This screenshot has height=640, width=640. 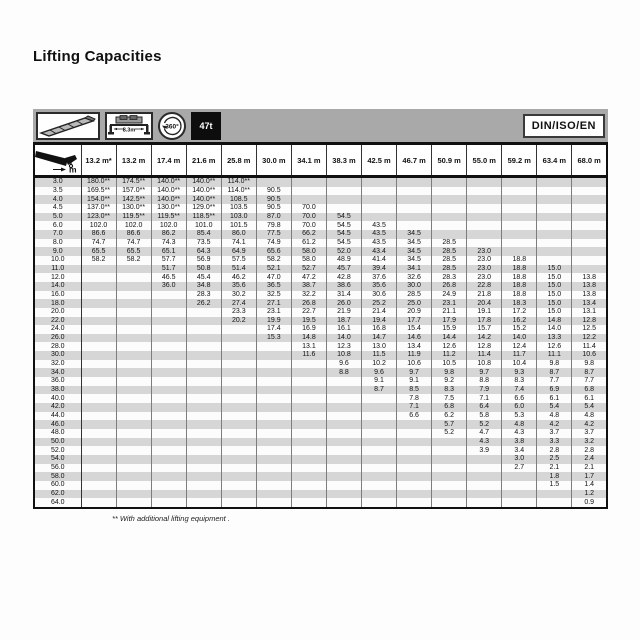 What do you see at coordinates (238, 208) in the screenshot?
I see `capacity-cell: 103.5` at bounding box center [238, 208].